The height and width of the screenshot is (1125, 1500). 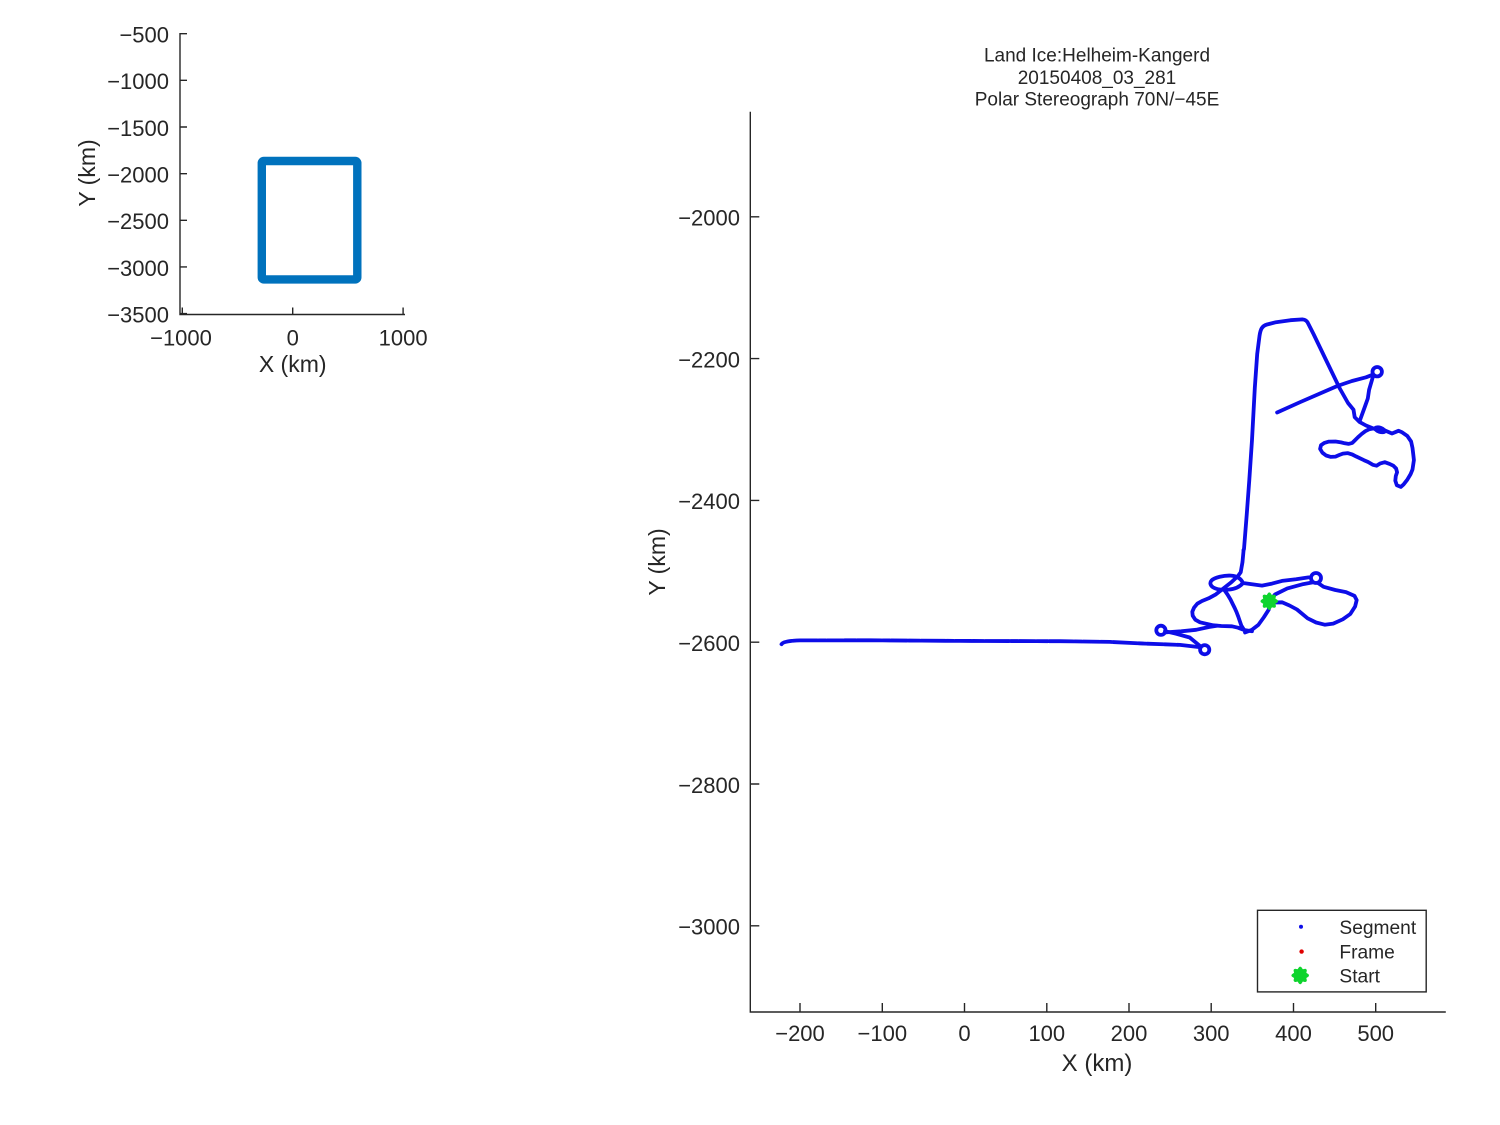 I want to click on svg-text: −500, so click(x=144, y=35).